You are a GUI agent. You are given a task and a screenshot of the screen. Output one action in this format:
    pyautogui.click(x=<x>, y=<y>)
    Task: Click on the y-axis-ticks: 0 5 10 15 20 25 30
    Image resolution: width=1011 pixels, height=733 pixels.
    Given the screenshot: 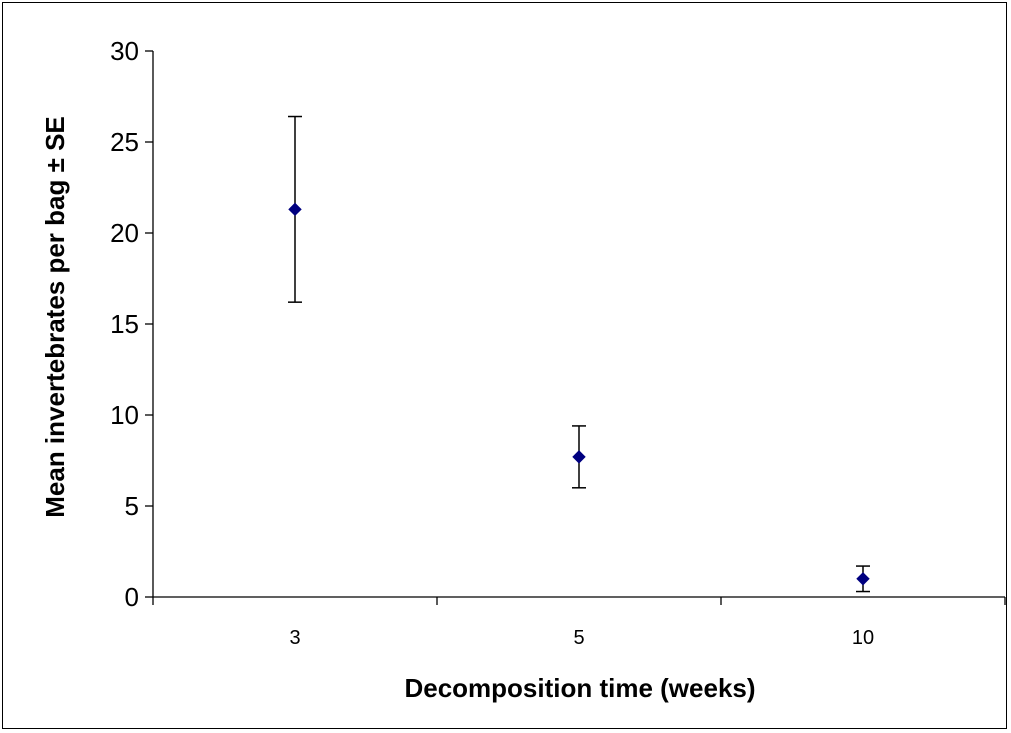 What is the action you would take?
    pyautogui.click(x=131, y=324)
    